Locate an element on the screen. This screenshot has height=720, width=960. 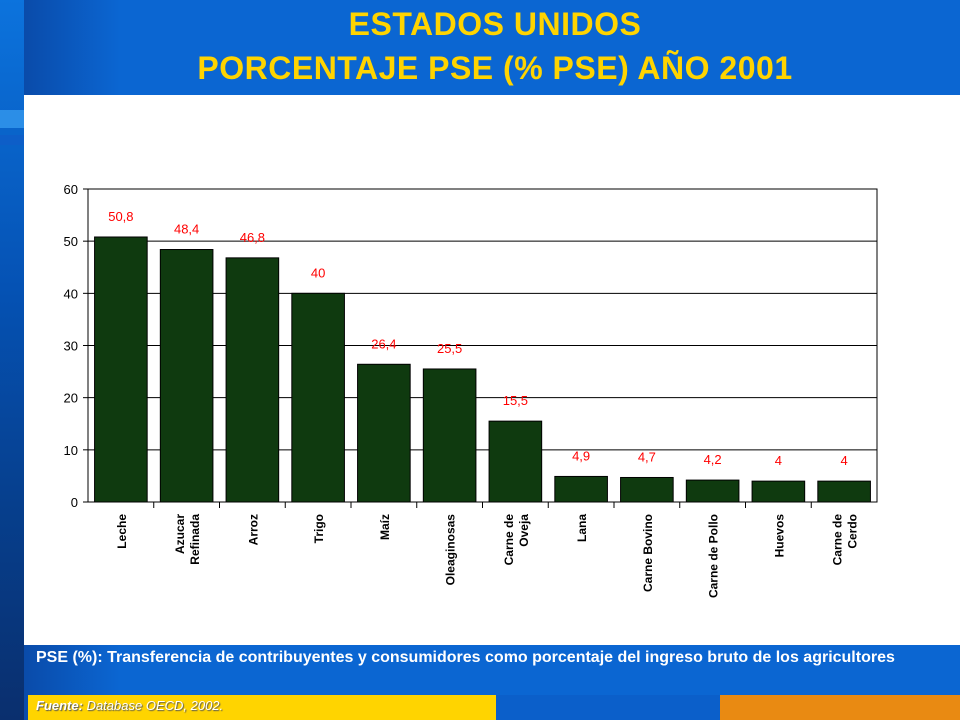
x-tick-label-line: Refinada is located at coordinates (195, 539).